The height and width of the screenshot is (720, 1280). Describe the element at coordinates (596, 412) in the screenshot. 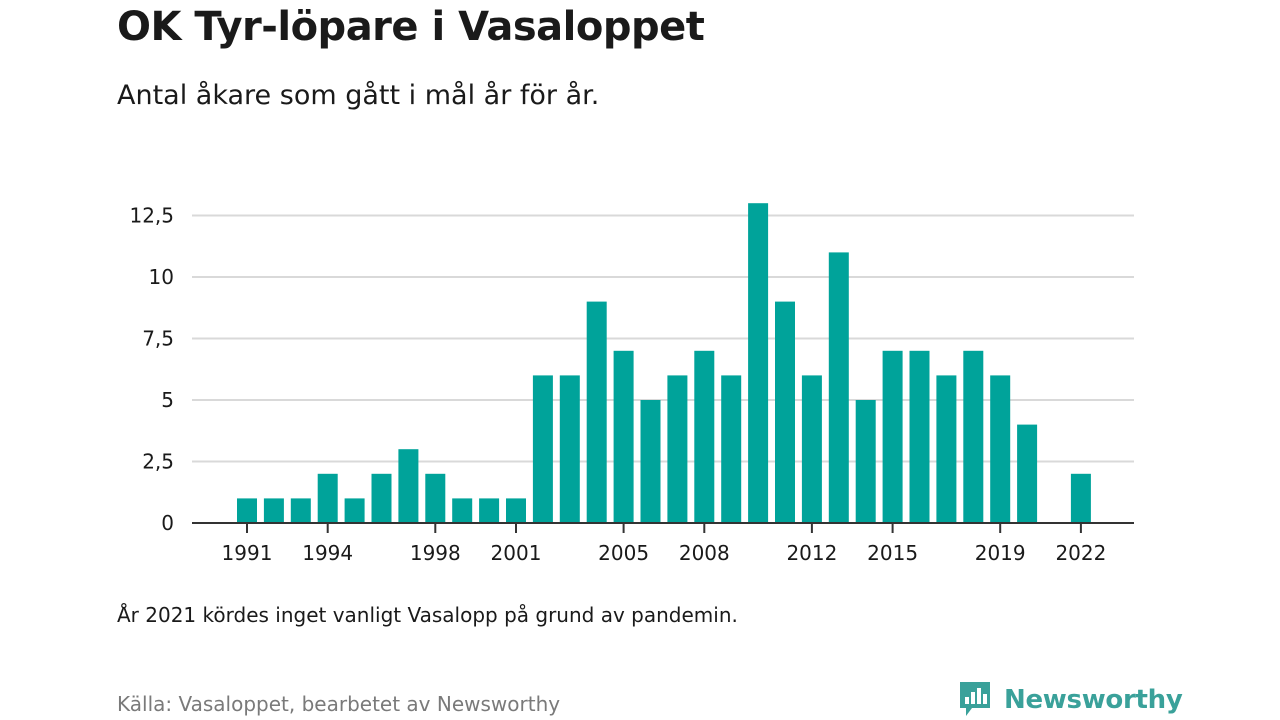

I see `bar-2004` at that location.